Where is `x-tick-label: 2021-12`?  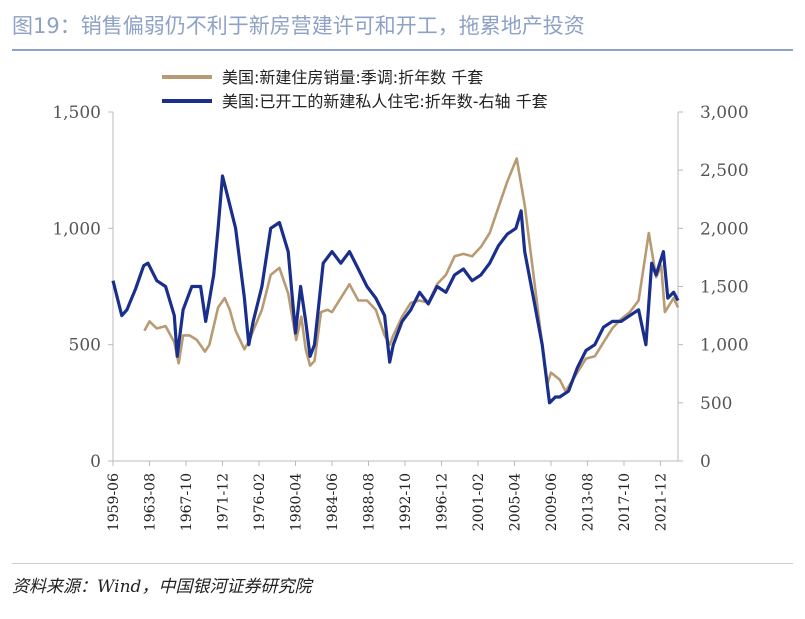 x-tick-label: 2021-12 is located at coordinates (661, 502).